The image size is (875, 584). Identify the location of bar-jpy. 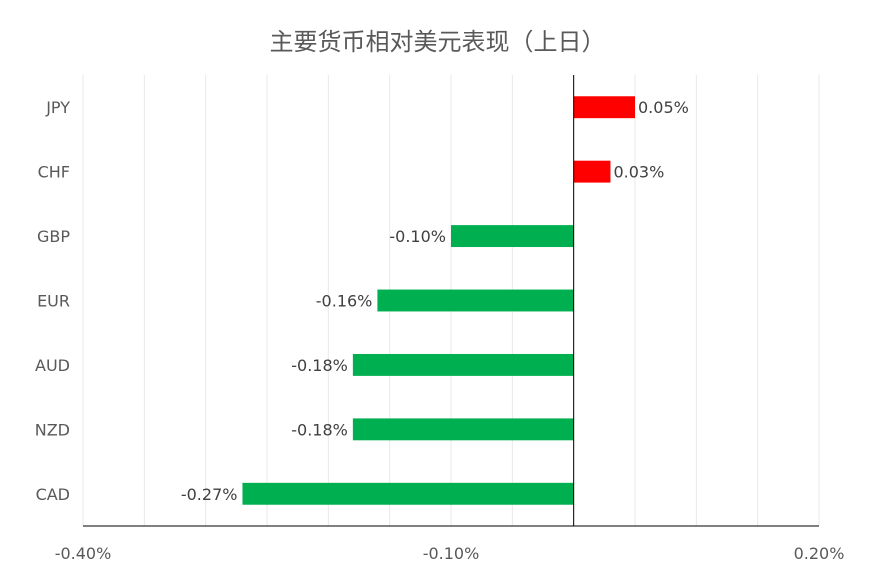
(604, 107).